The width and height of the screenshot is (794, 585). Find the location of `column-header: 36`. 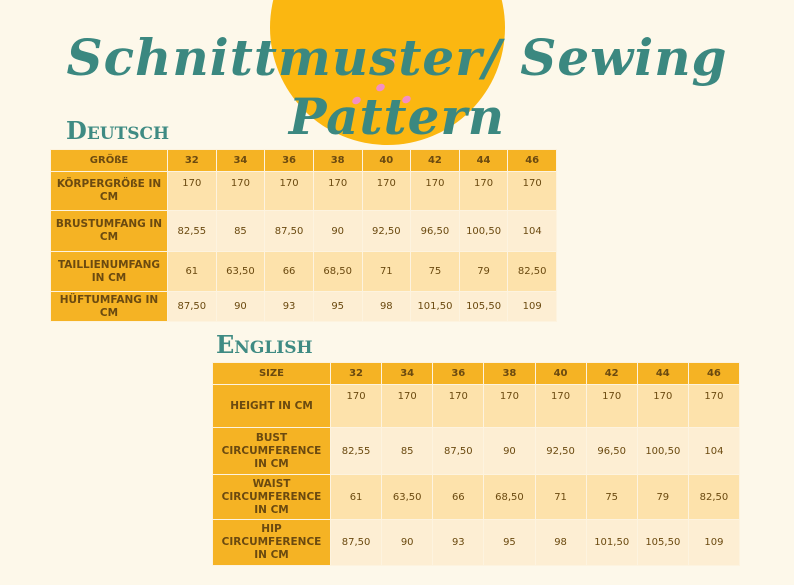

column-header: 36 is located at coordinates (458, 373).